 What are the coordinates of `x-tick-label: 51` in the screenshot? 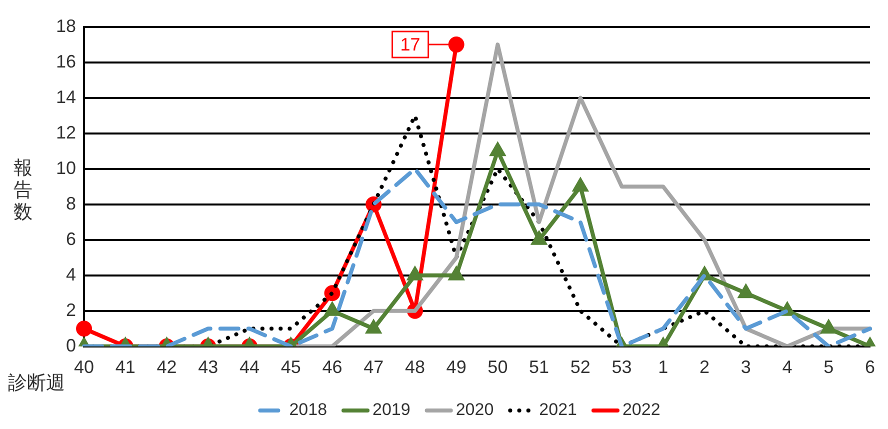 It's located at (539, 367).